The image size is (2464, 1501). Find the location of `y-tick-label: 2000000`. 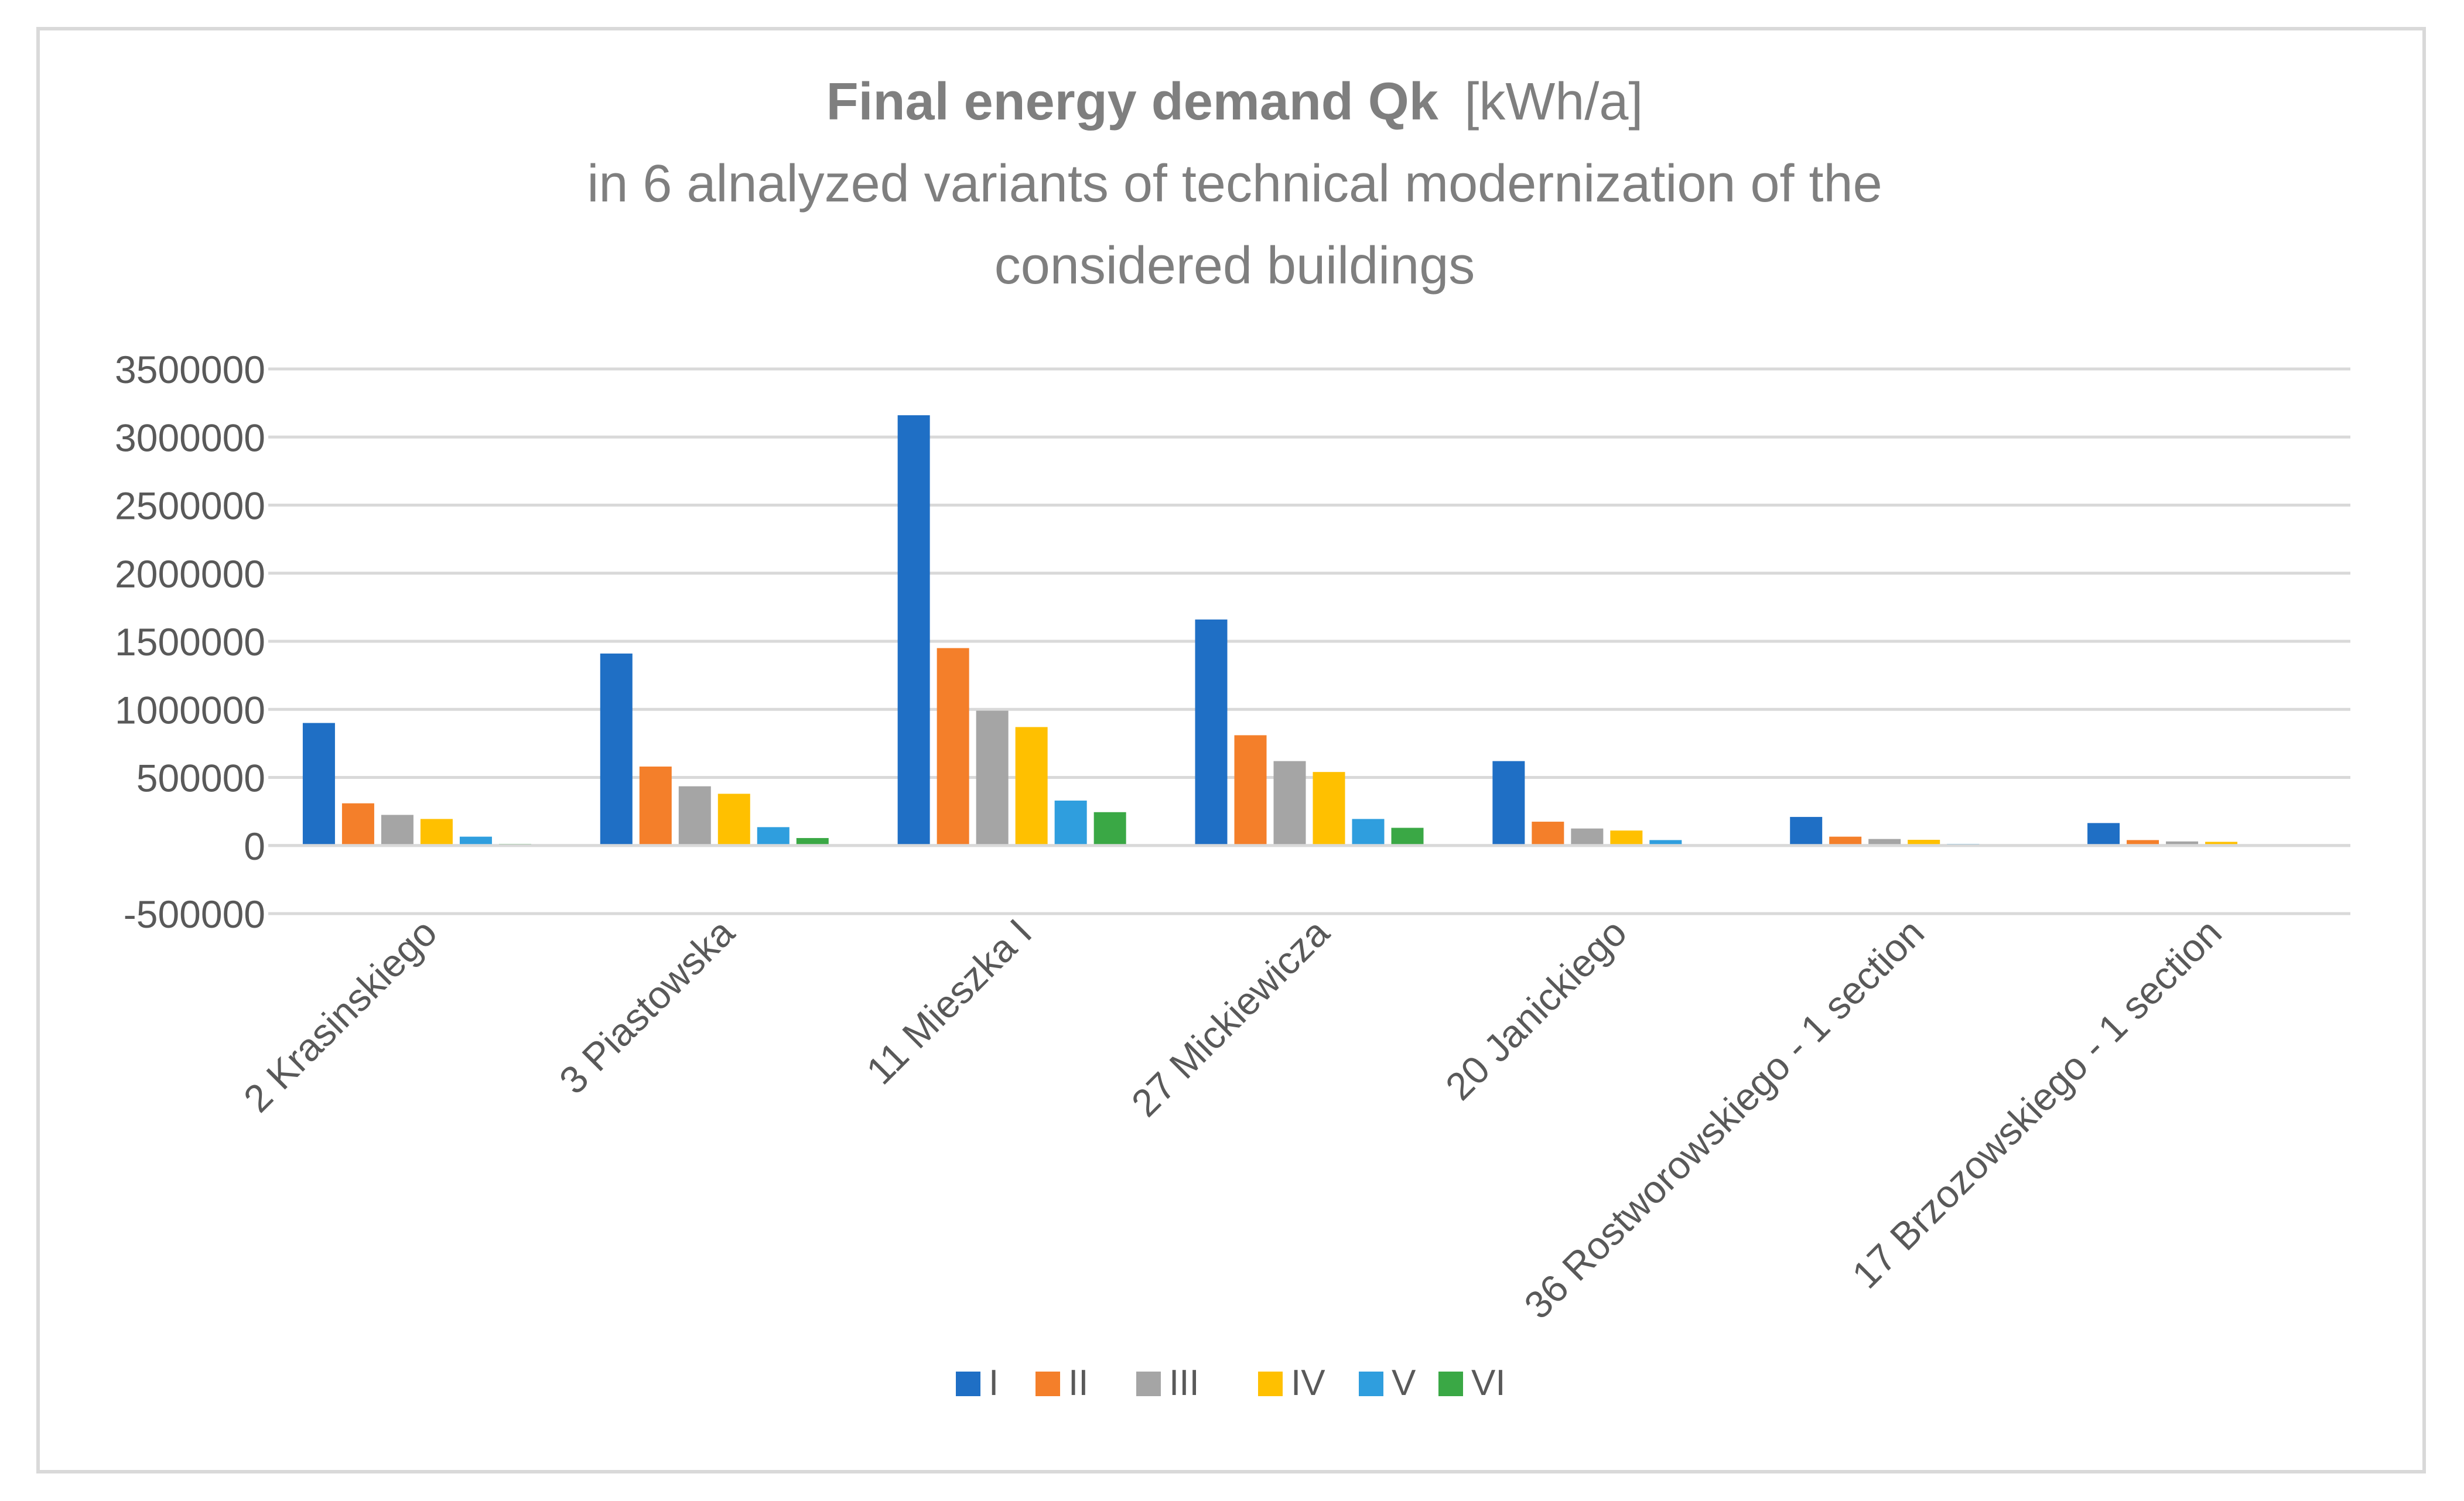

y-tick-label: 2000000 is located at coordinates (190, 574).